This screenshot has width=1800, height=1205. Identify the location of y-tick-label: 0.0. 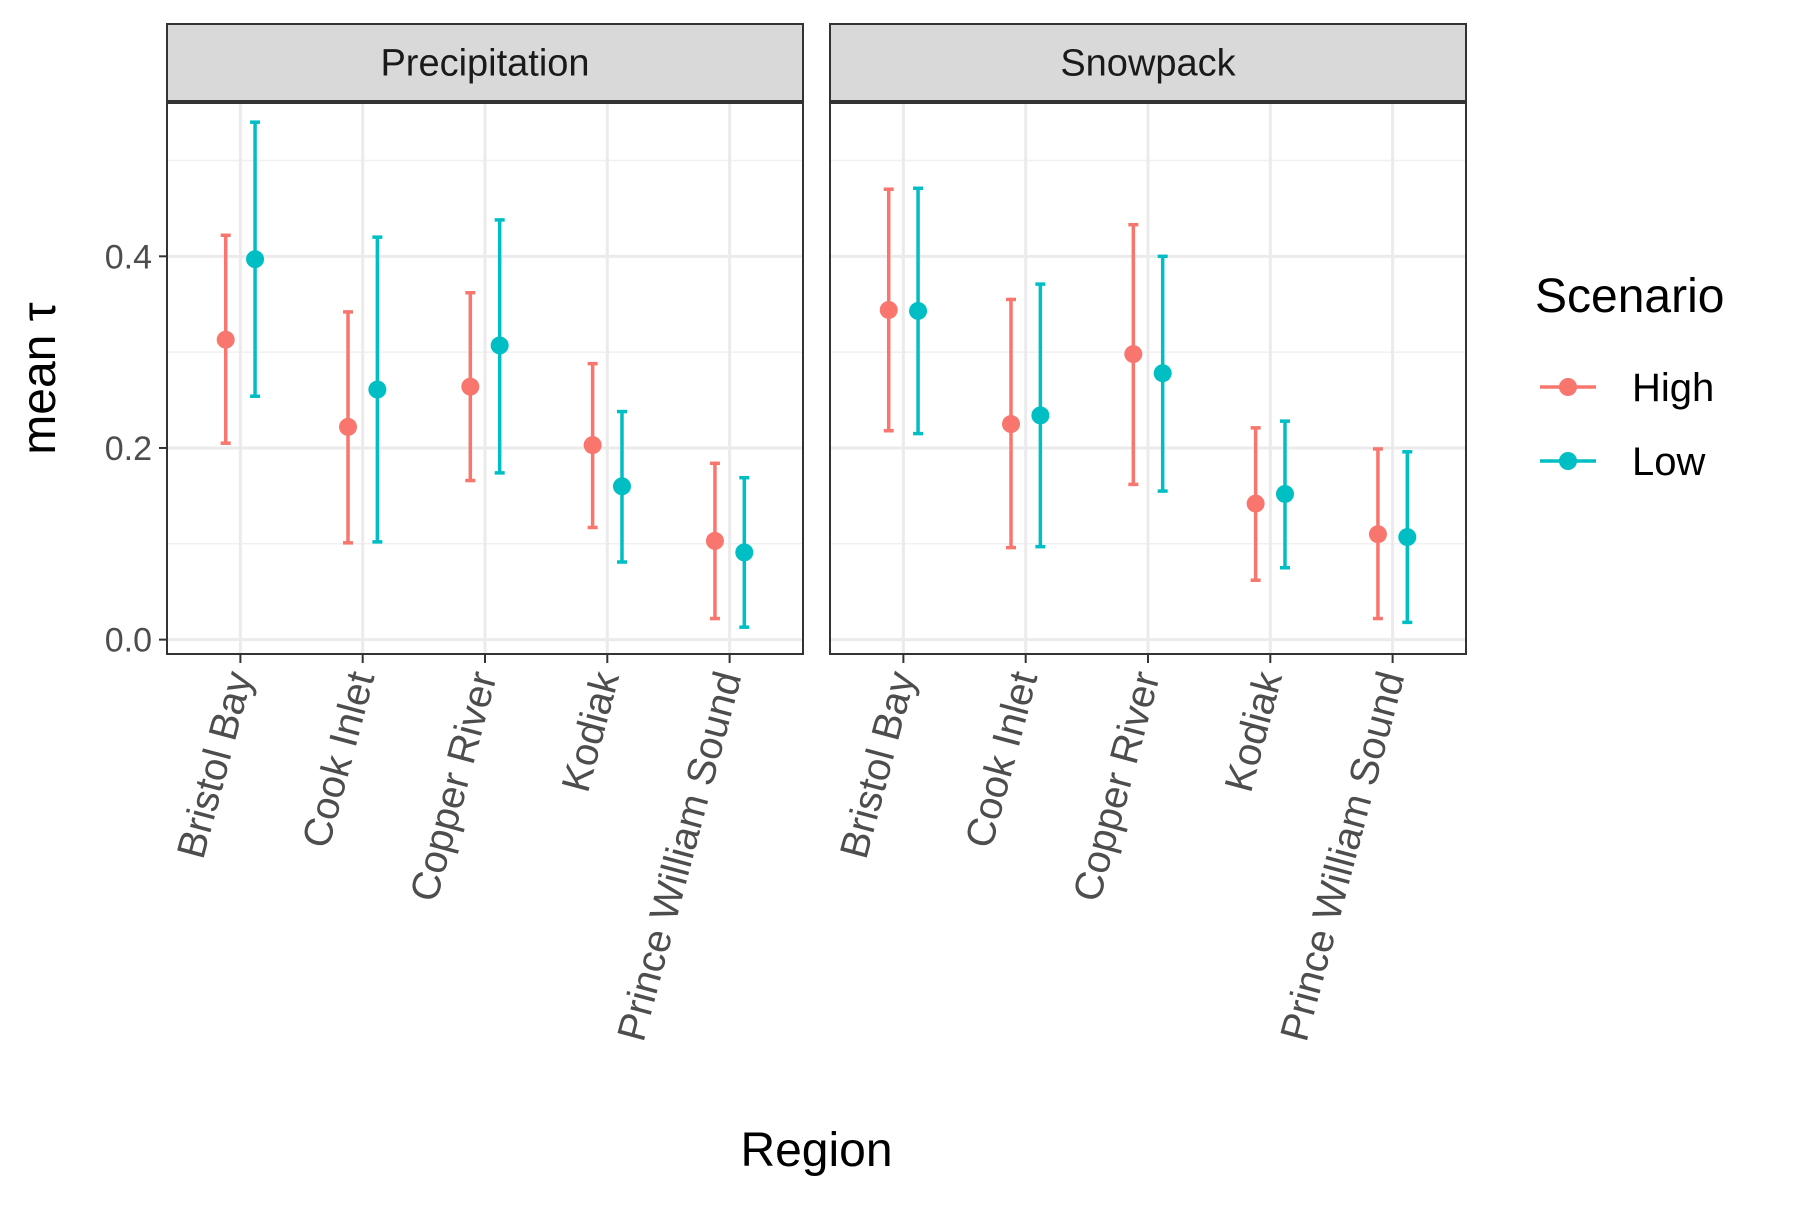
(128, 641).